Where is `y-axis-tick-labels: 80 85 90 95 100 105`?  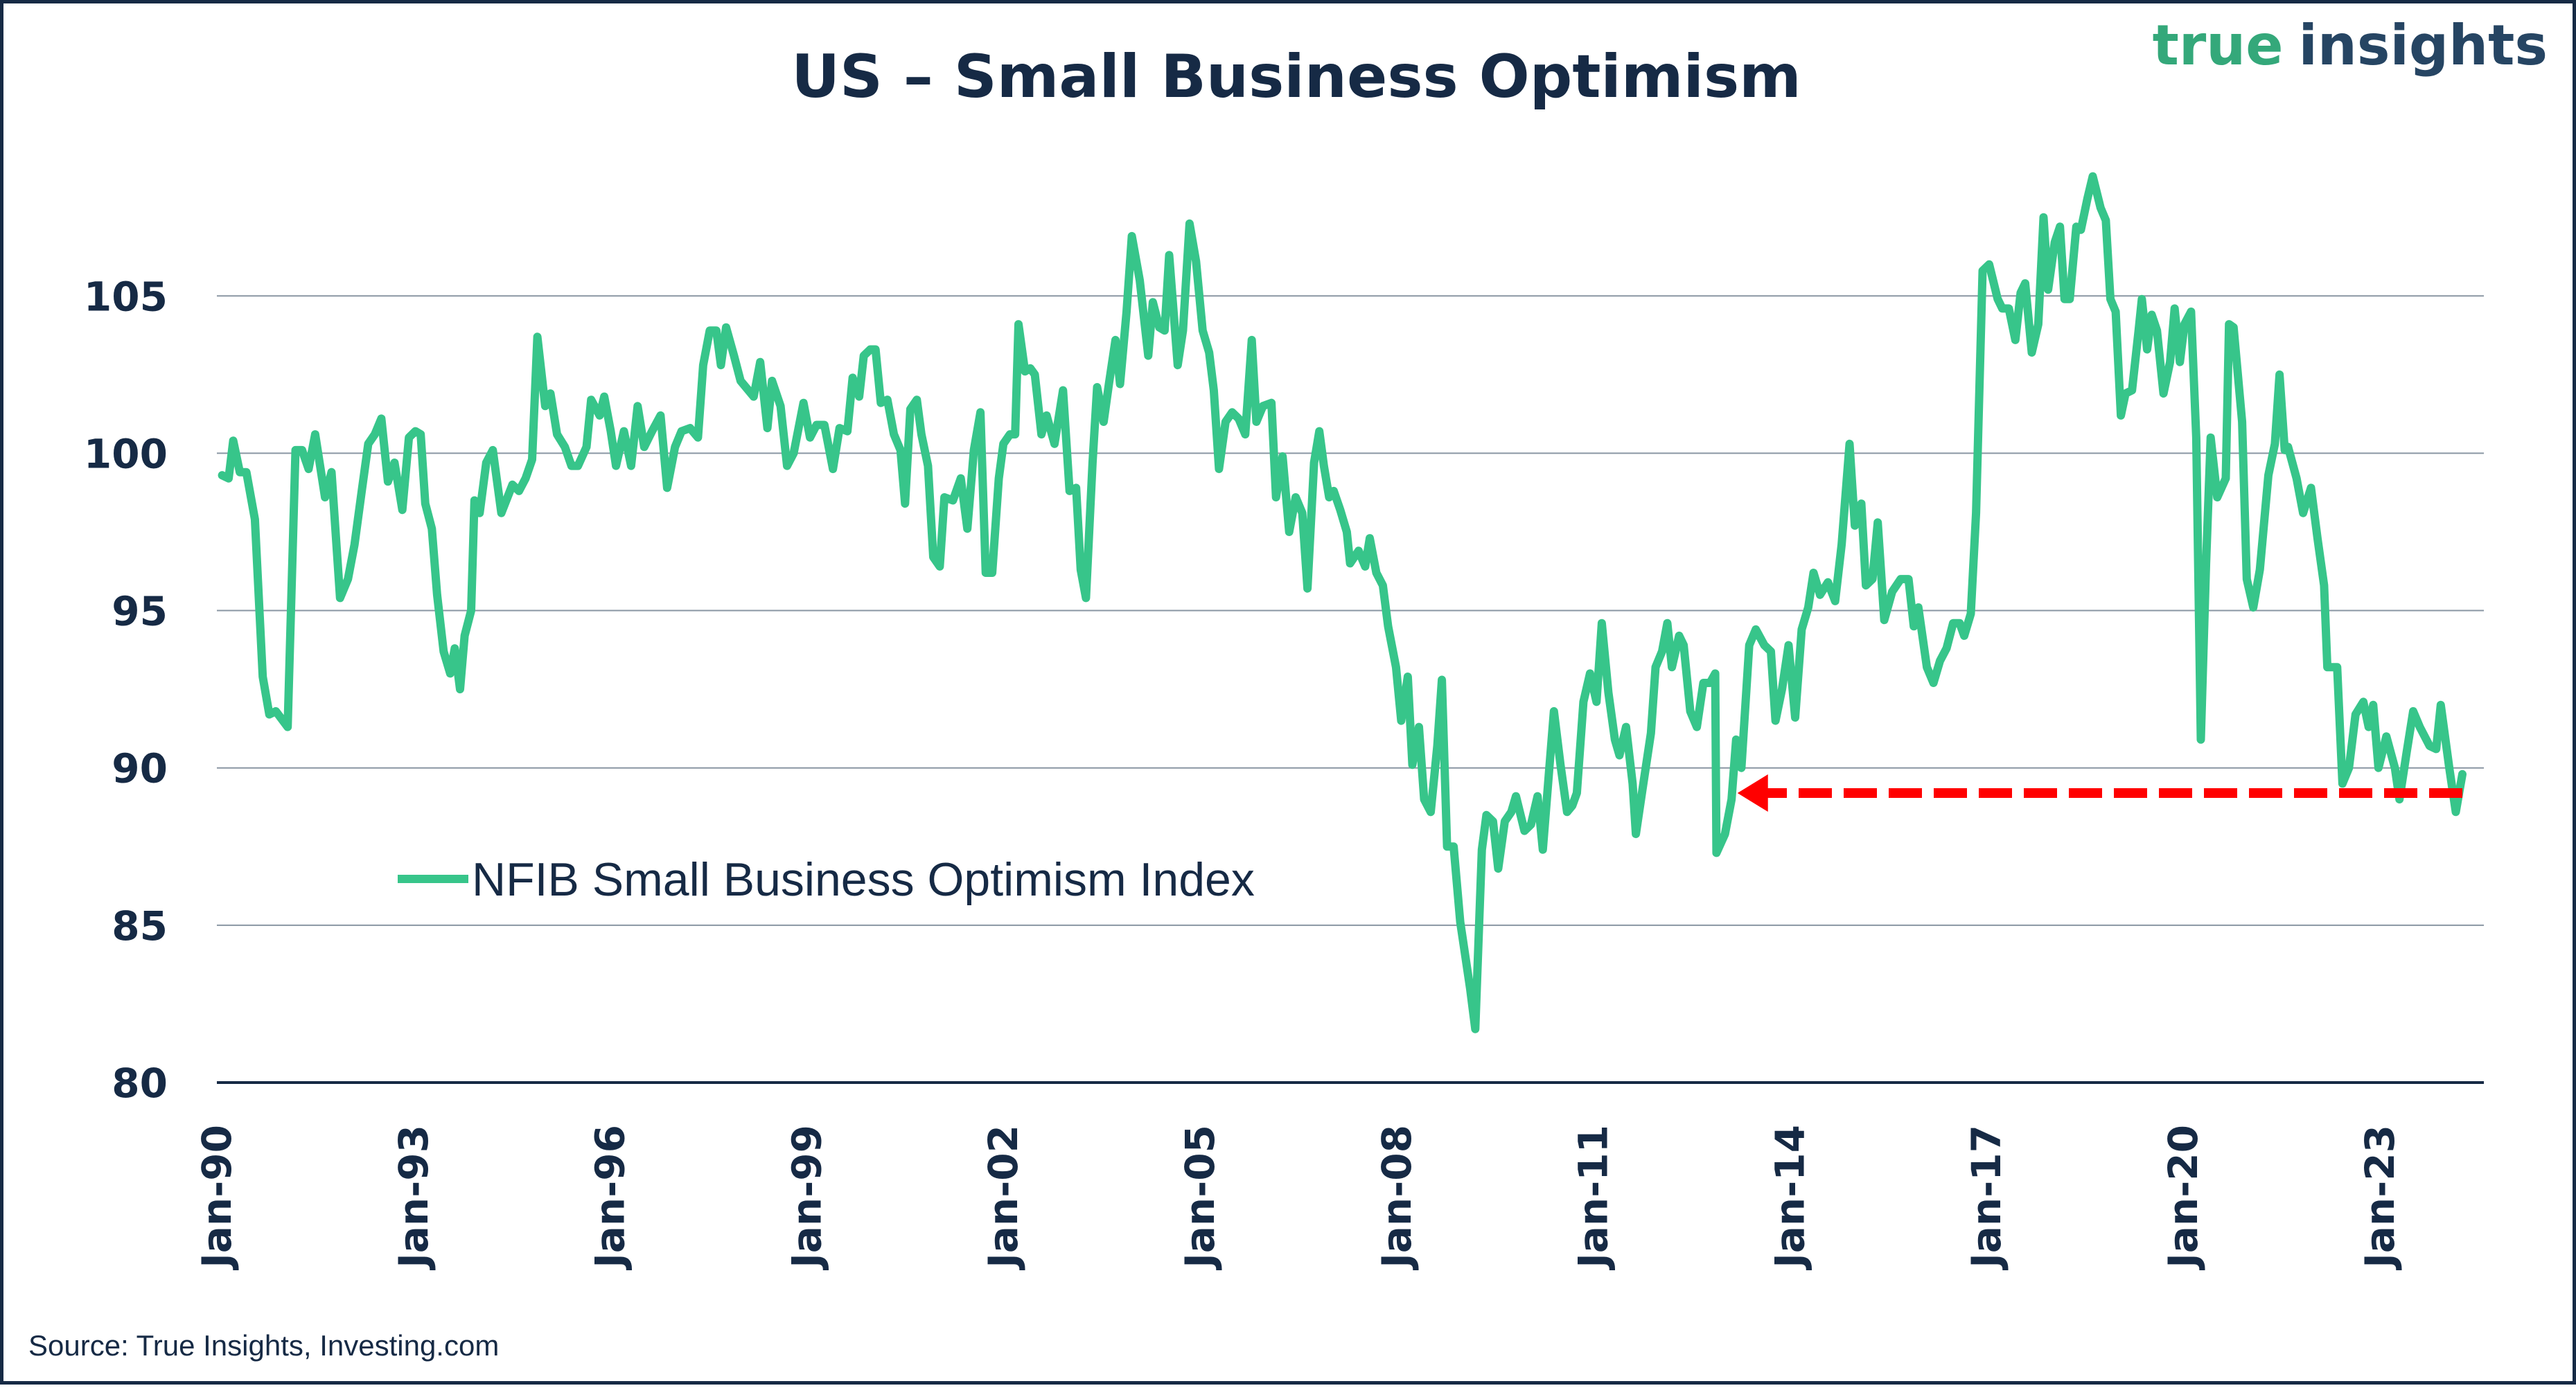 y-axis-tick-labels: 80 85 90 95 100 105 is located at coordinates (126, 690).